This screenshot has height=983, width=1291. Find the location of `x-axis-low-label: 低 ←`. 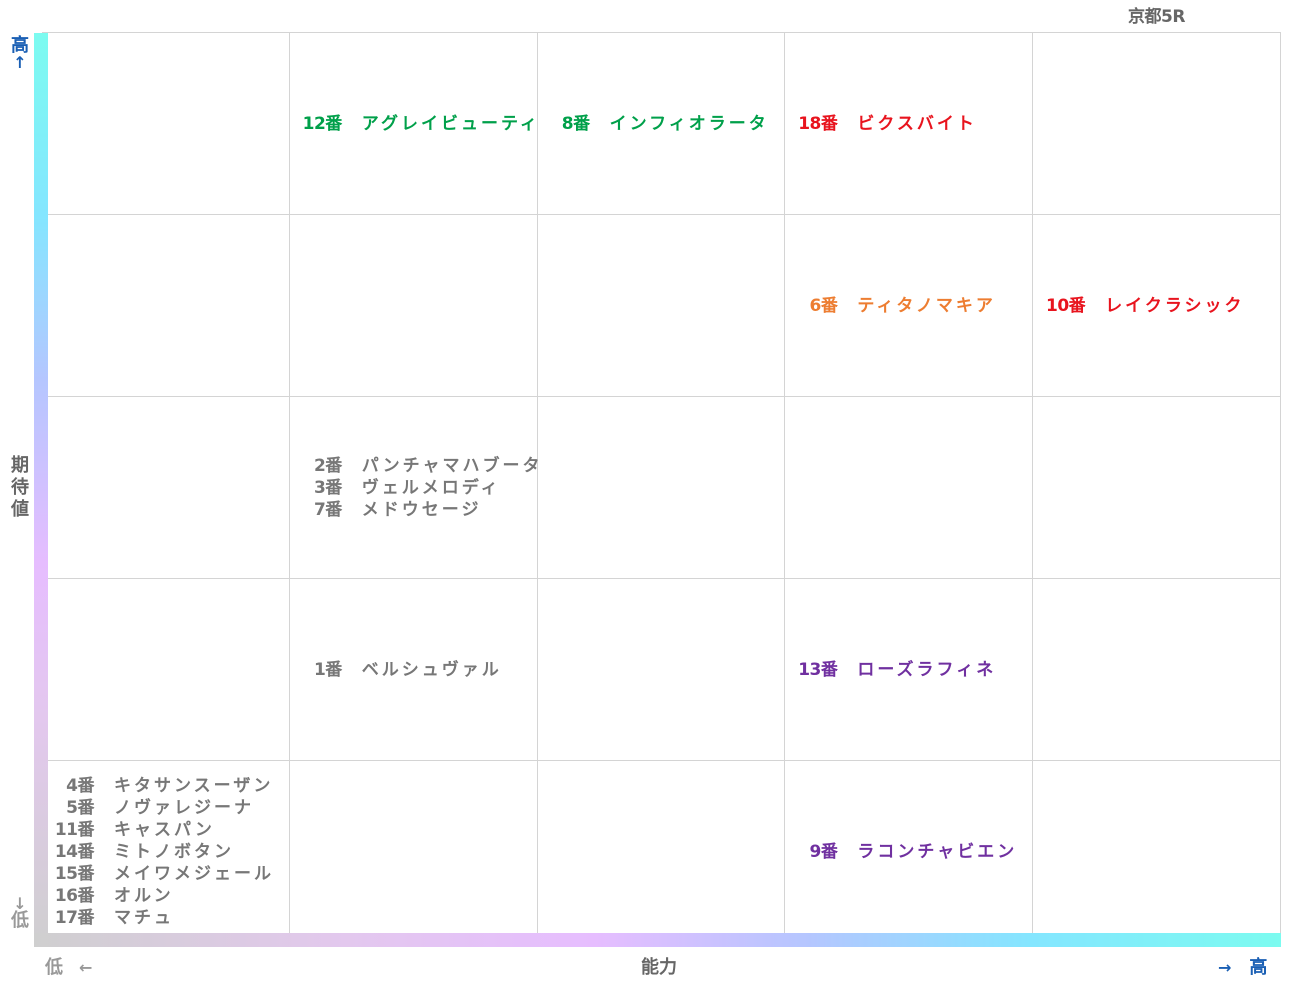

x-axis-low-label: 低 ← is located at coordinates (68, 966).